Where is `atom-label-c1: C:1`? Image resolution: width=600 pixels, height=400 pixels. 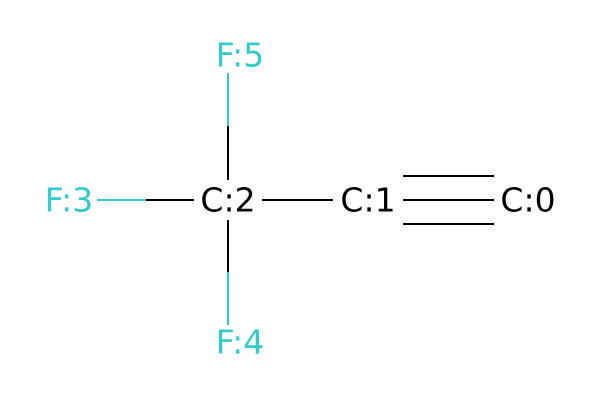 atom-label-c1: C:1 is located at coordinates (367, 200).